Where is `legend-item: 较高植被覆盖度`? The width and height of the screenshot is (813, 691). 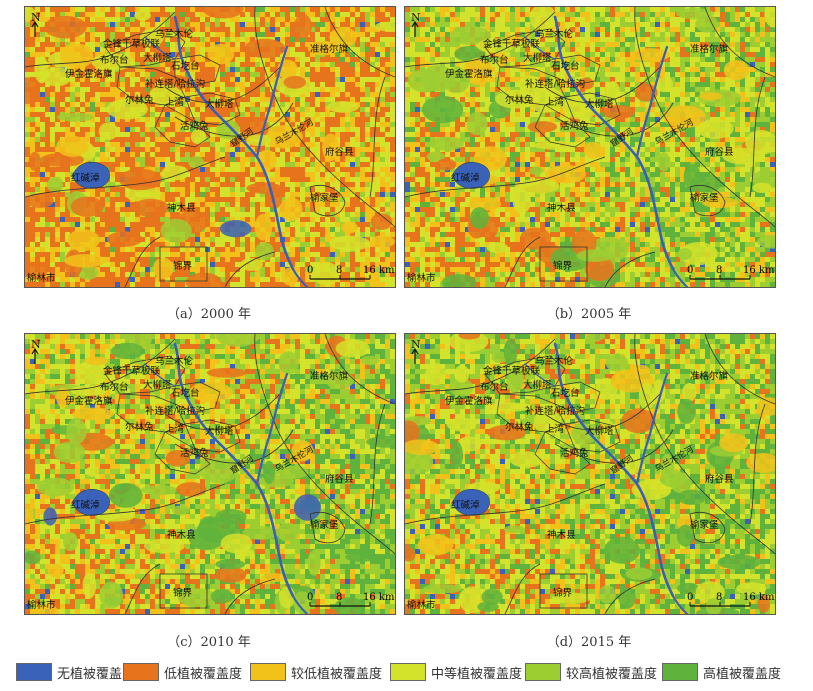 legend-item: 较高植被覆盖度 is located at coordinates (591, 672).